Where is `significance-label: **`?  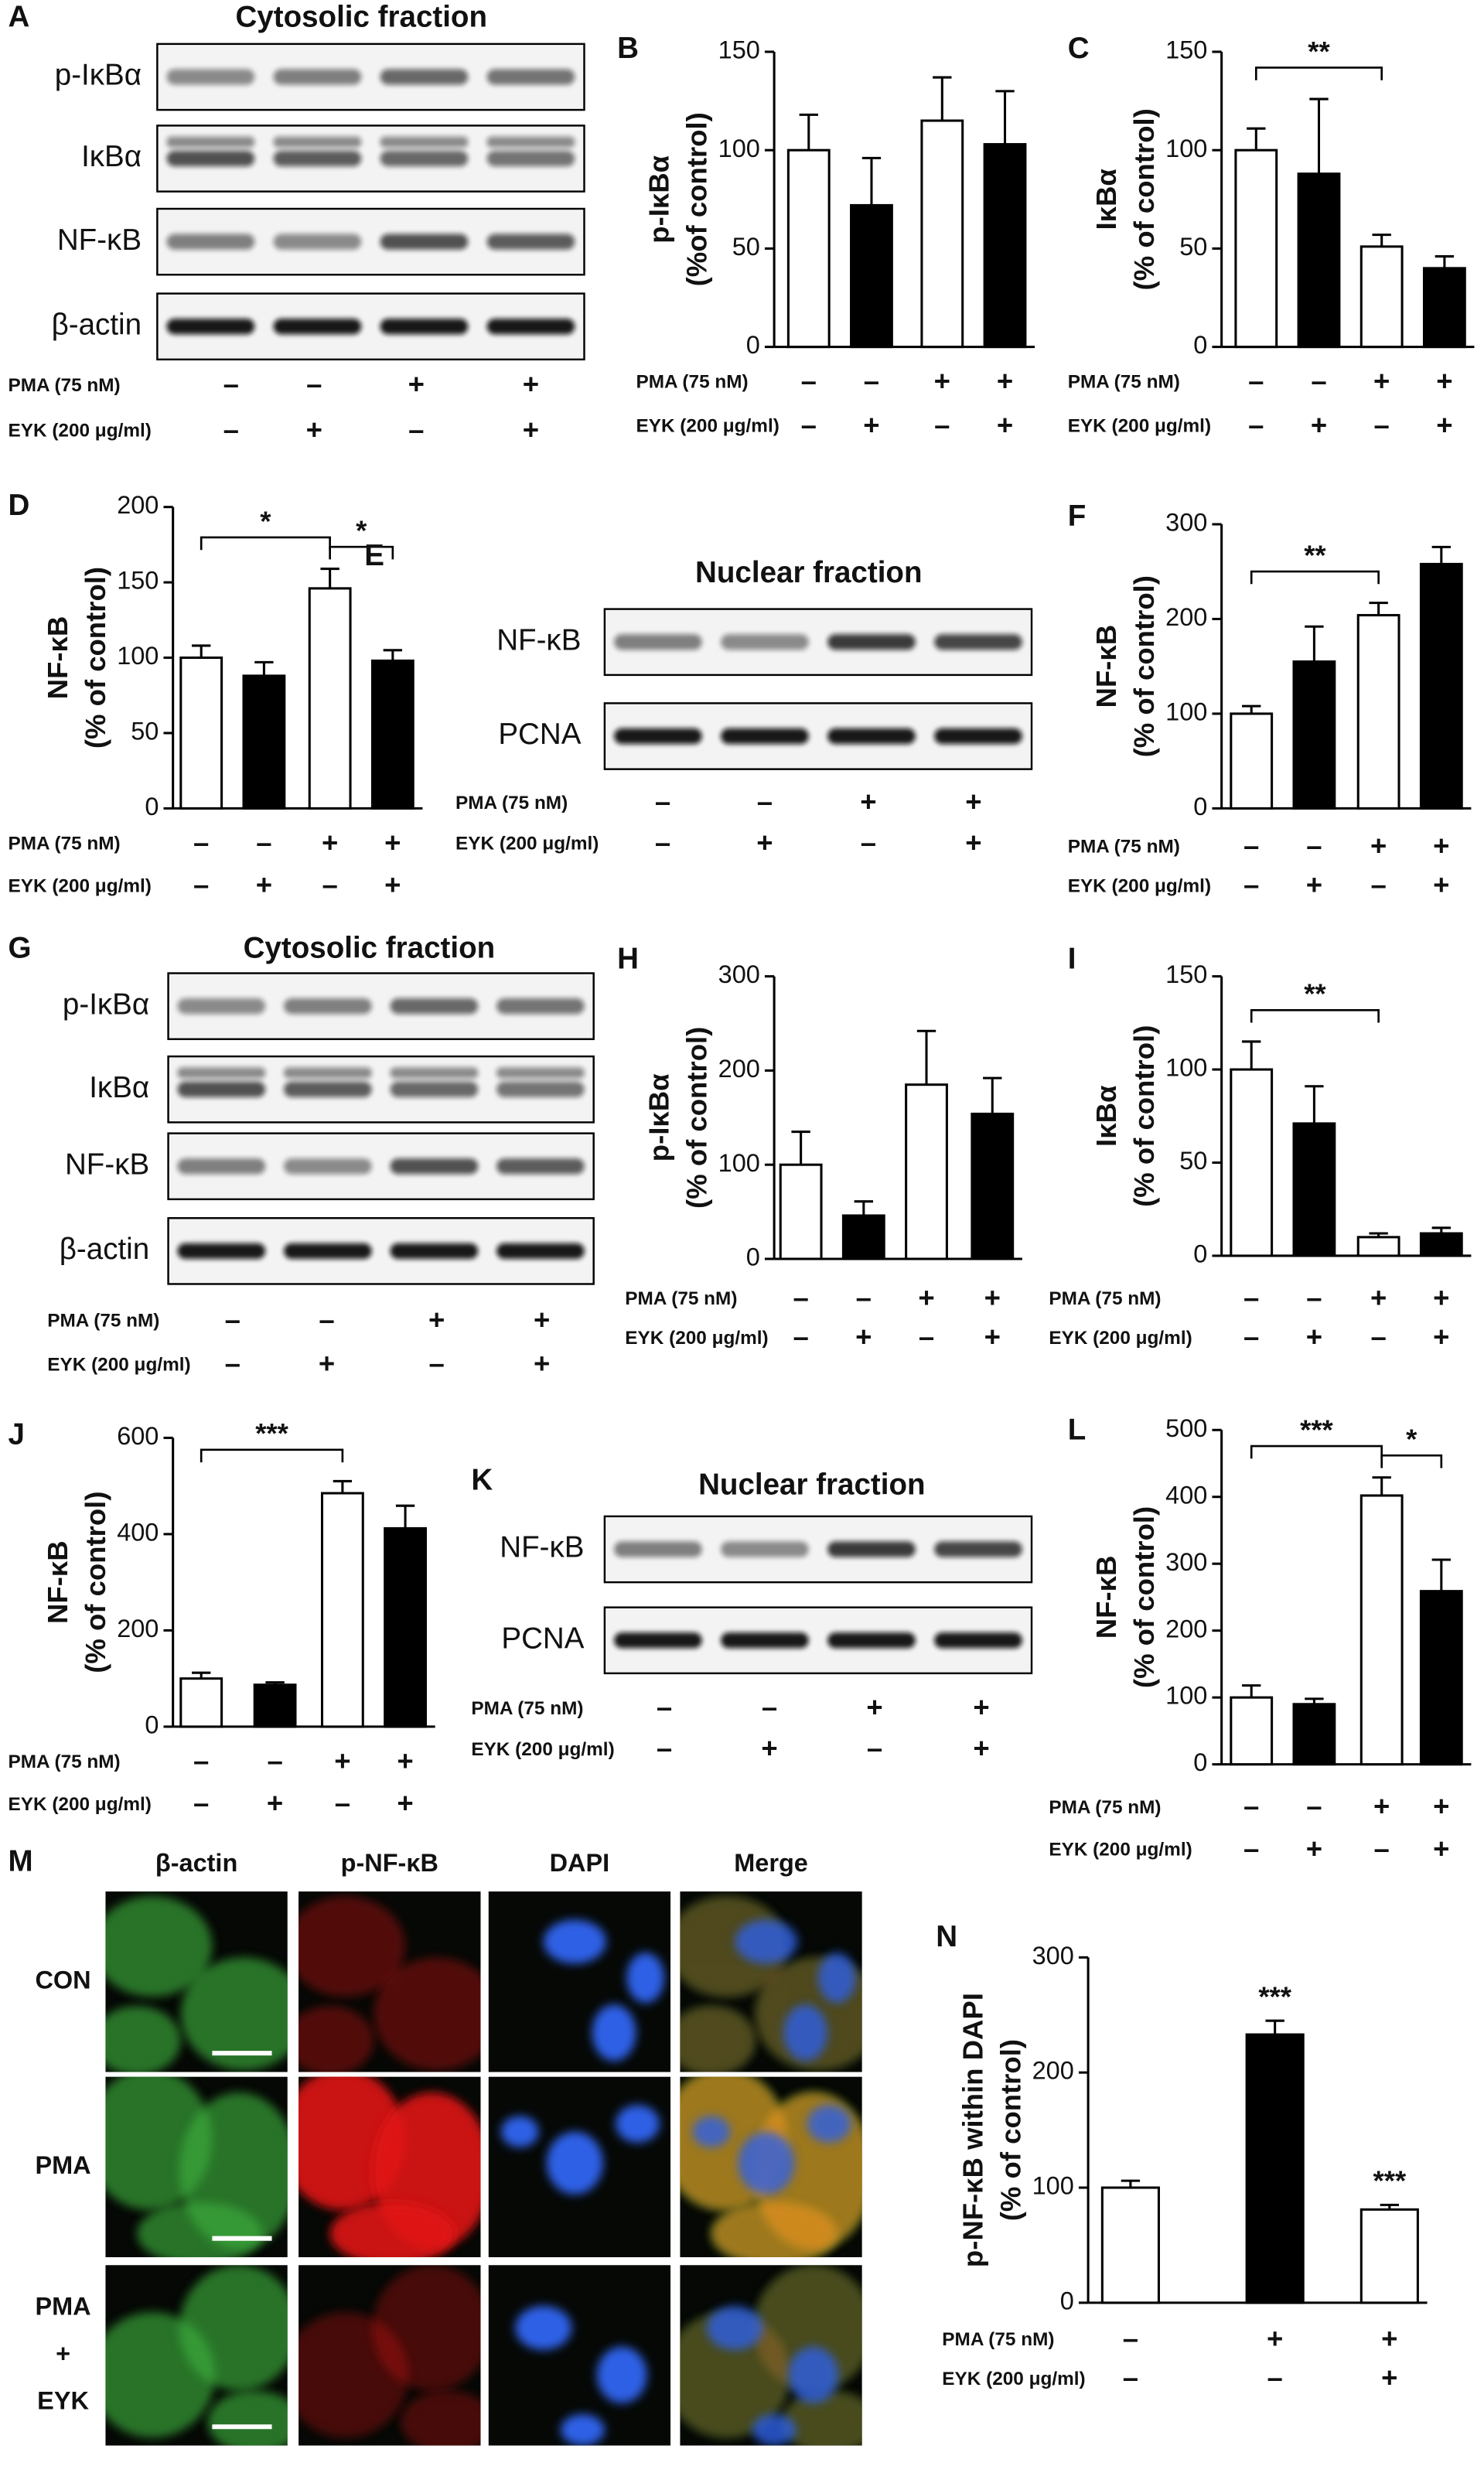 significance-label: ** is located at coordinates (1319, 51).